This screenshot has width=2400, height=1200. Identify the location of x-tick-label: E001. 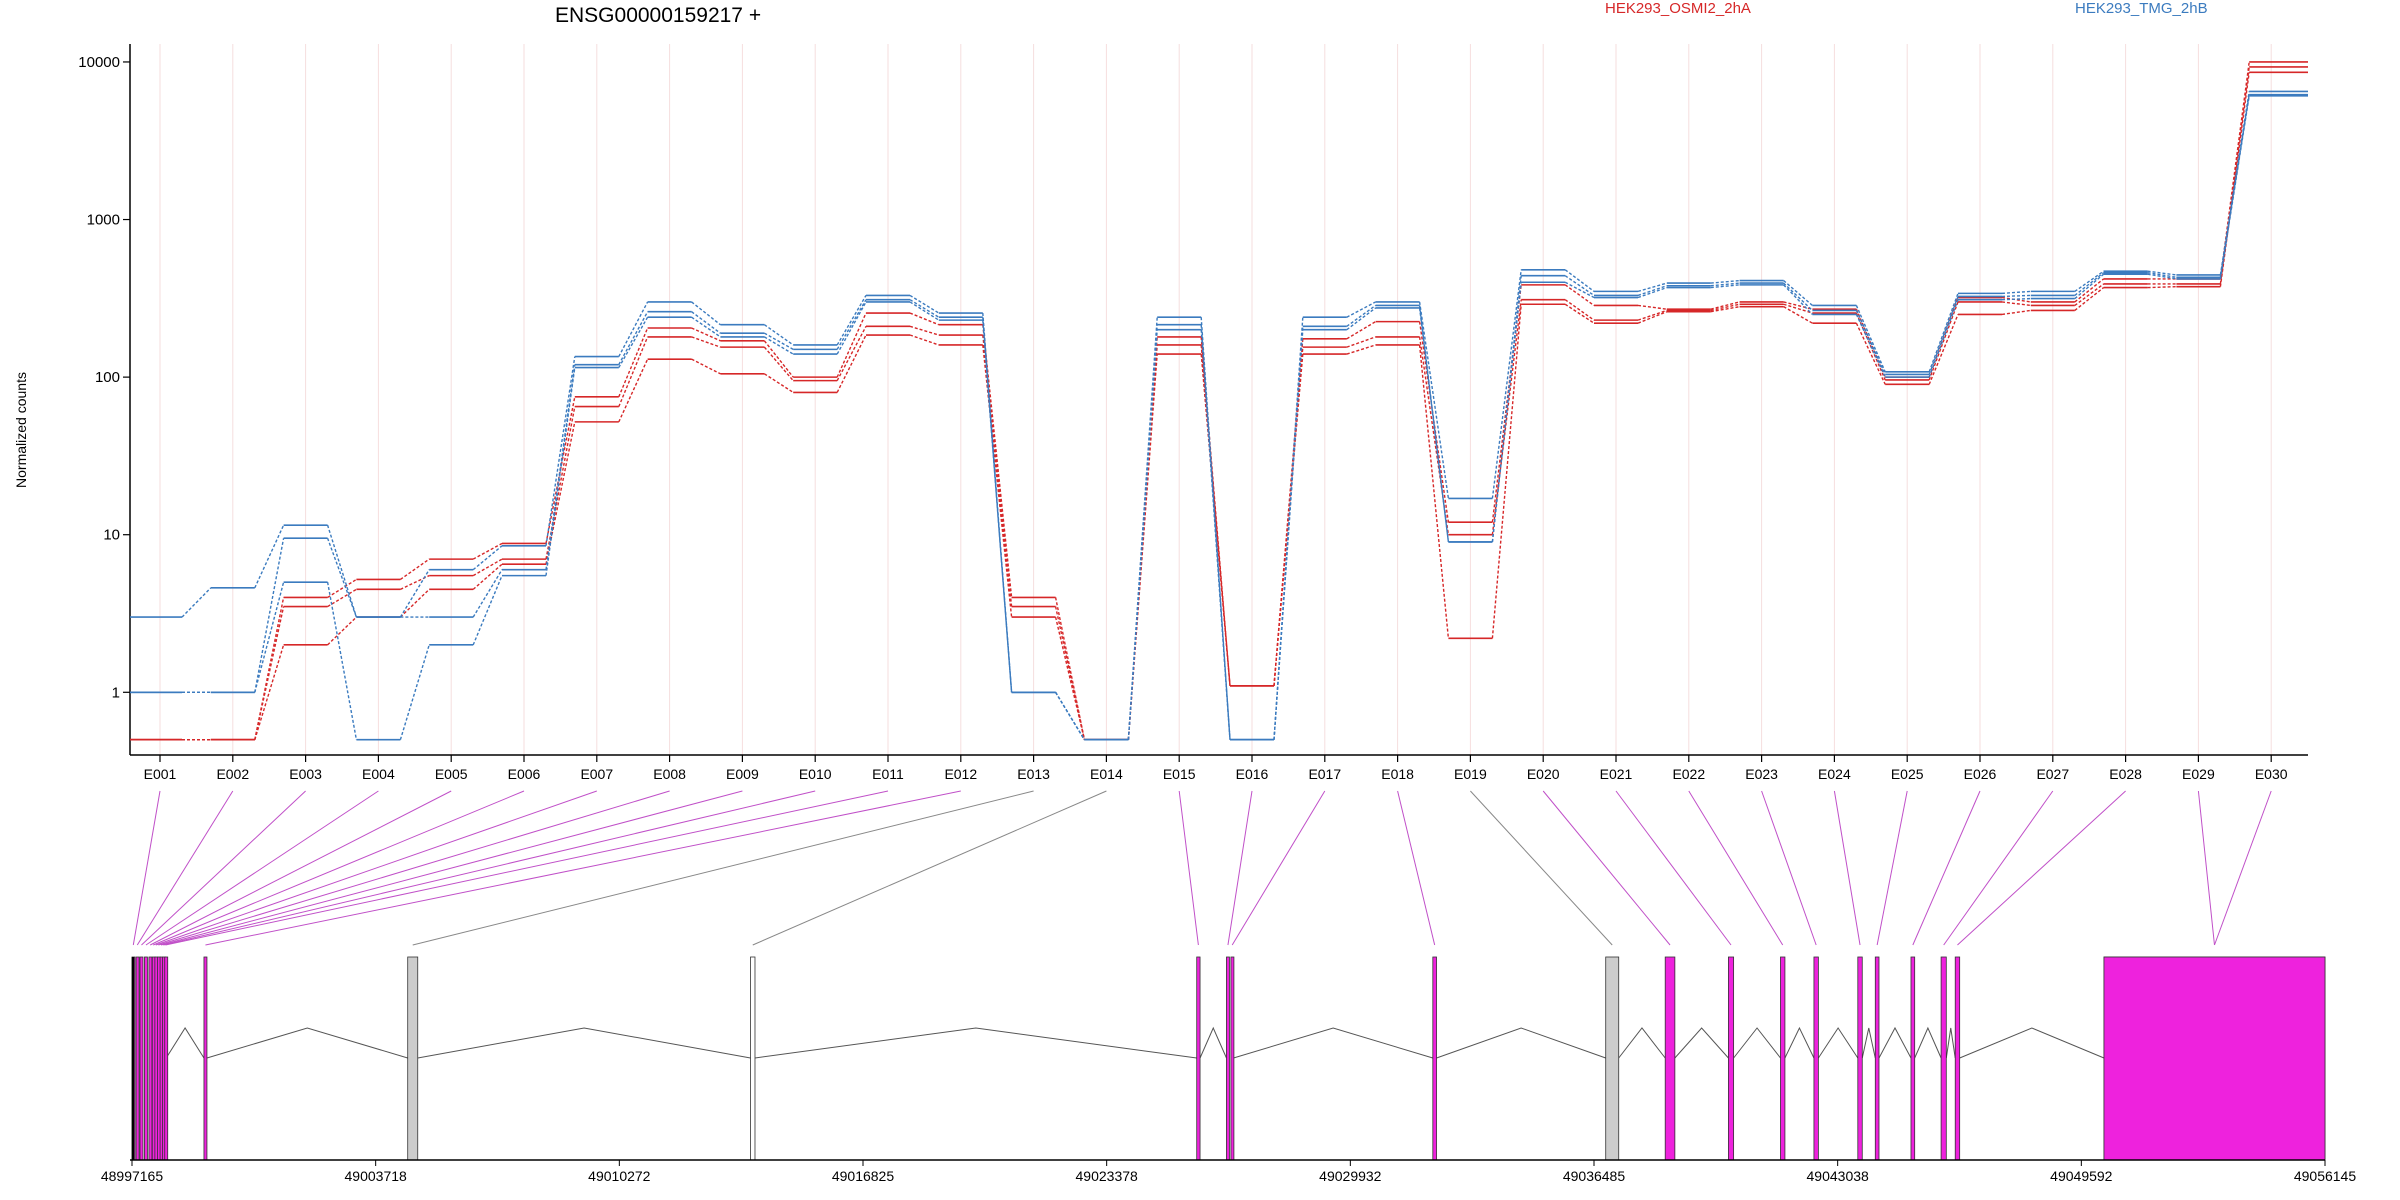
(160, 774).